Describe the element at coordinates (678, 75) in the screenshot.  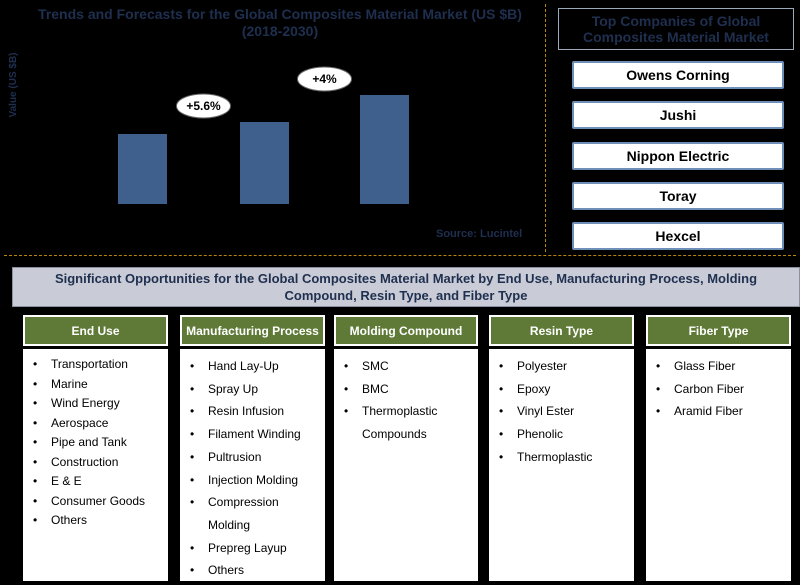
I see `company-box: Owens Corning` at that location.